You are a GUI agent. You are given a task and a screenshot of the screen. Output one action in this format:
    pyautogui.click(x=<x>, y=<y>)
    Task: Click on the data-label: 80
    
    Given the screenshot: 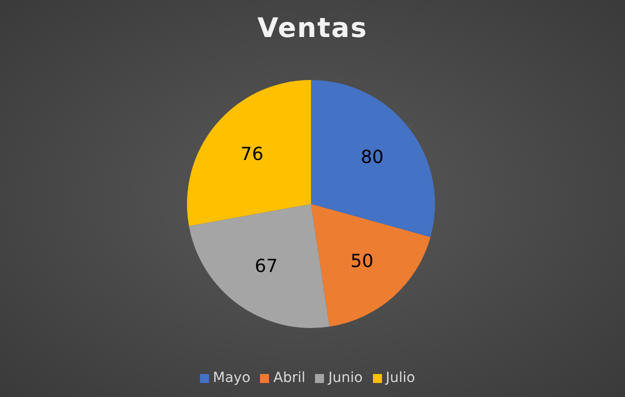 What is the action you would take?
    pyautogui.click(x=372, y=157)
    